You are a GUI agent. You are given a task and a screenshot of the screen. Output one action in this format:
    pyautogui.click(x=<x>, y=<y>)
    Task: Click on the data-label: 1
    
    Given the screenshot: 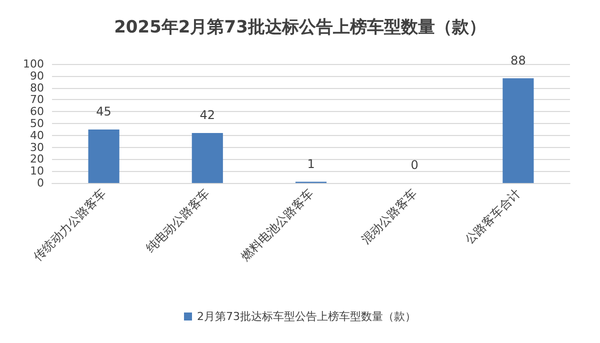 What is the action you would take?
    pyautogui.click(x=311, y=163)
    